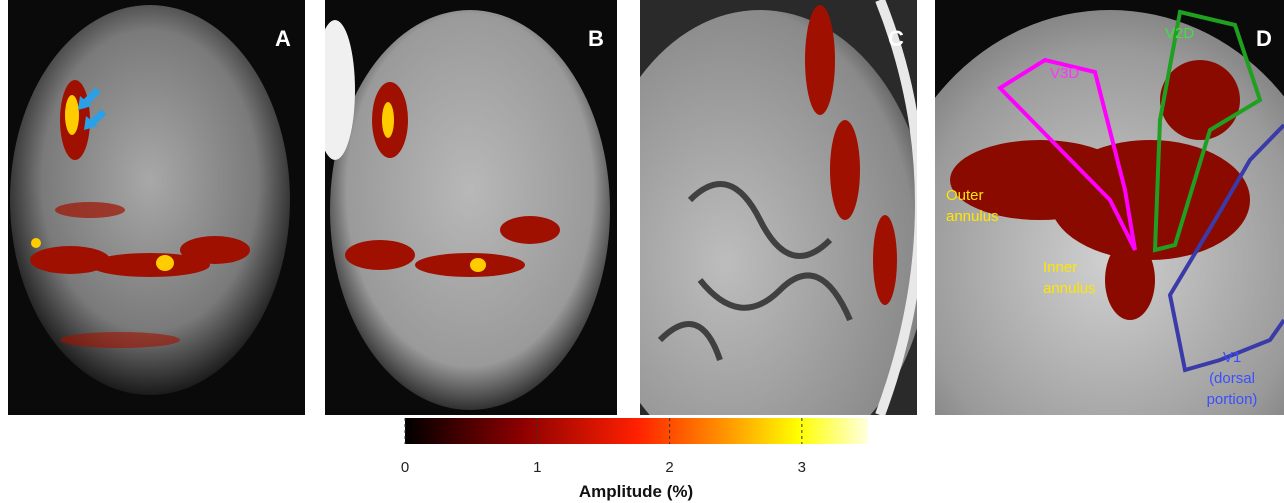  What do you see at coordinates (1179, 33) in the screenshot?
I see `annotation: V2D` at bounding box center [1179, 33].